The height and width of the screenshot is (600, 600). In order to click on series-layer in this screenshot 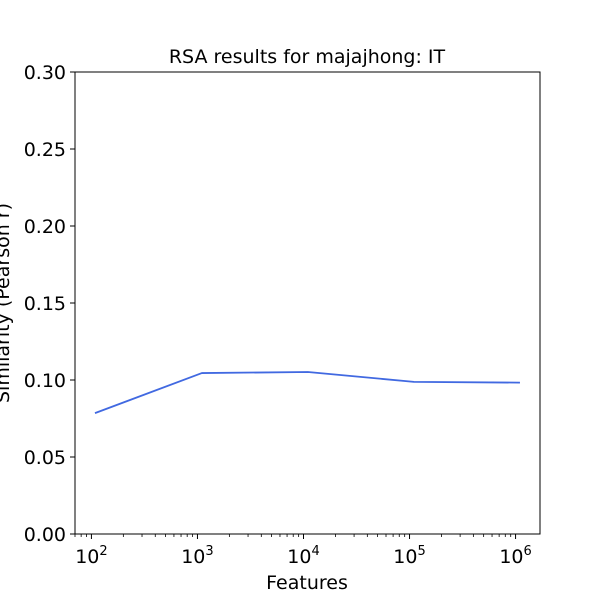, I will do `click(307, 392)`.